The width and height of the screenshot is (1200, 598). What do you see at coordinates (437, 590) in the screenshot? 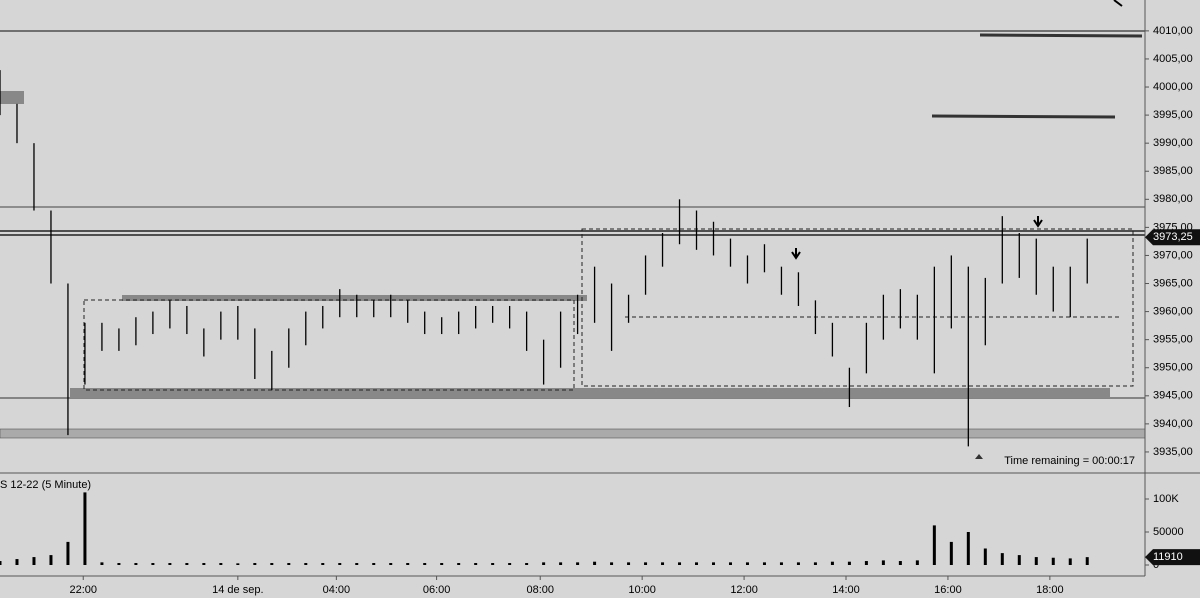
I see `x-tick-label: 06:00` at bounding box center [437, 590].